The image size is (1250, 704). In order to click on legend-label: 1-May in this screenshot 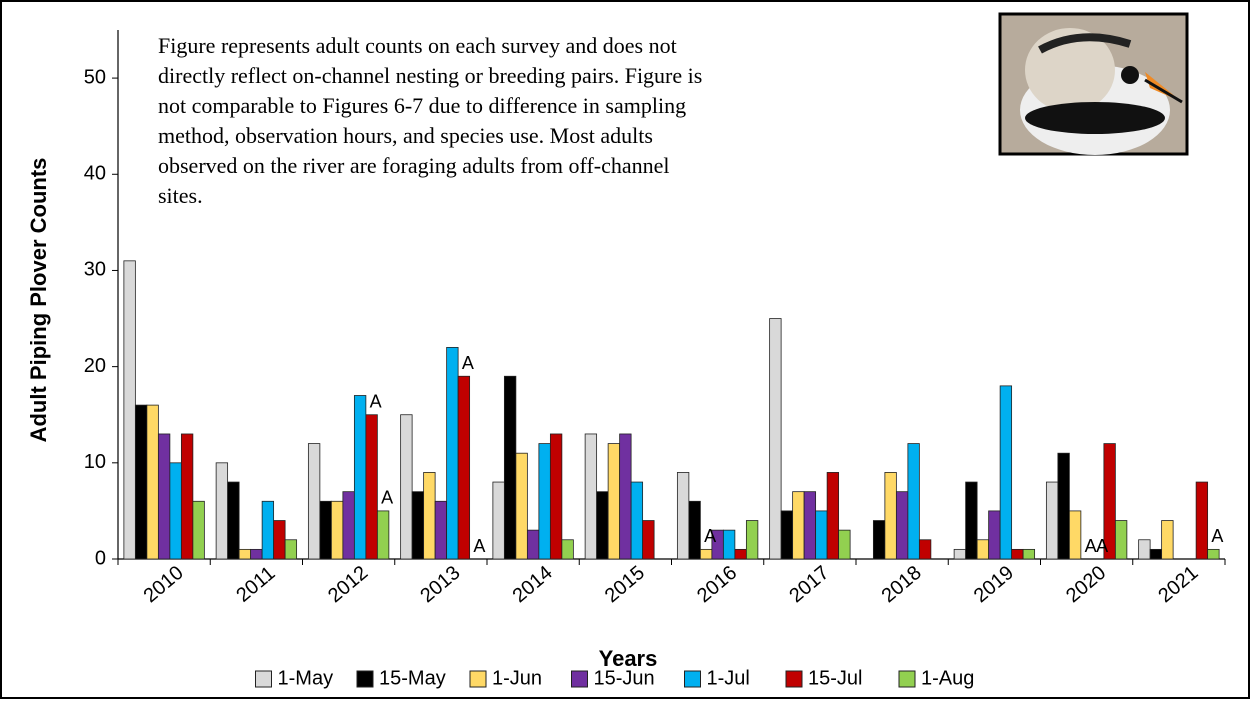, I will do `click(306, 678)`.